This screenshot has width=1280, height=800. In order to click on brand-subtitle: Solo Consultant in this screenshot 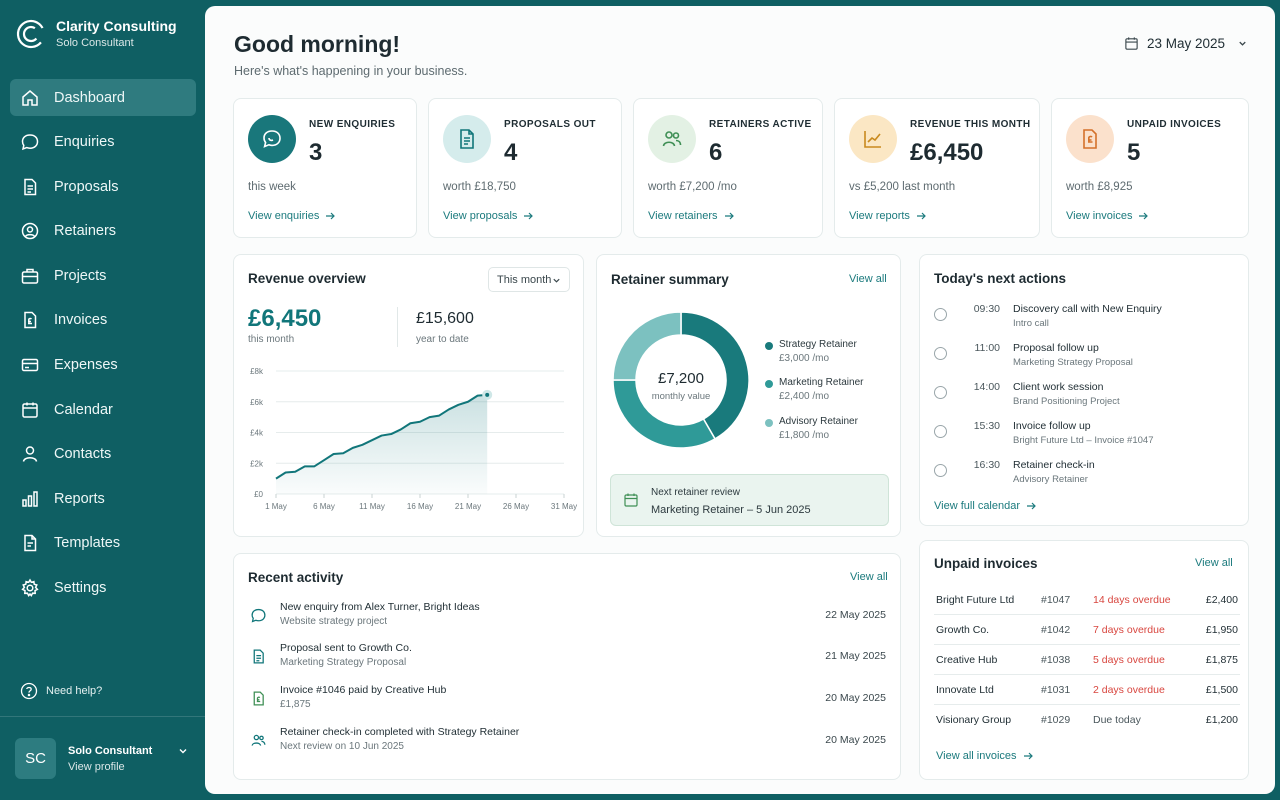, I will do `click(95, 43)`.